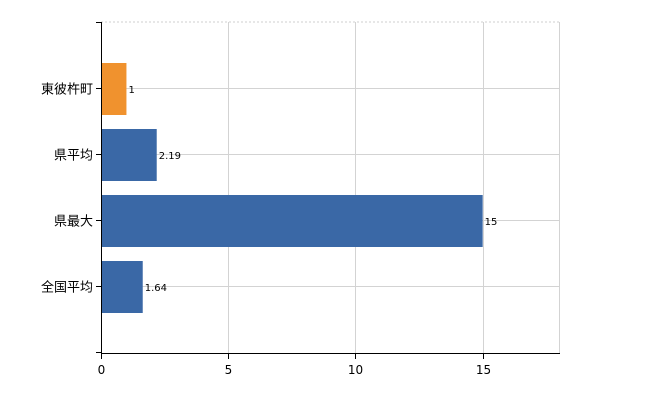  Describe the element at coordinates (170, 156) in the screenshot. I see `data-label-1: 2.19` at that location.